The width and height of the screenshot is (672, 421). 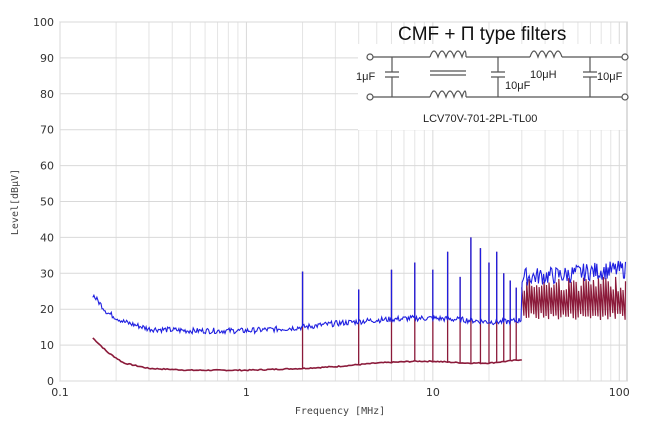 What do you see at coordinates (433, 392) in the screenshot?
I see `x-tick-label: 10` at bounding box center [433, 392].